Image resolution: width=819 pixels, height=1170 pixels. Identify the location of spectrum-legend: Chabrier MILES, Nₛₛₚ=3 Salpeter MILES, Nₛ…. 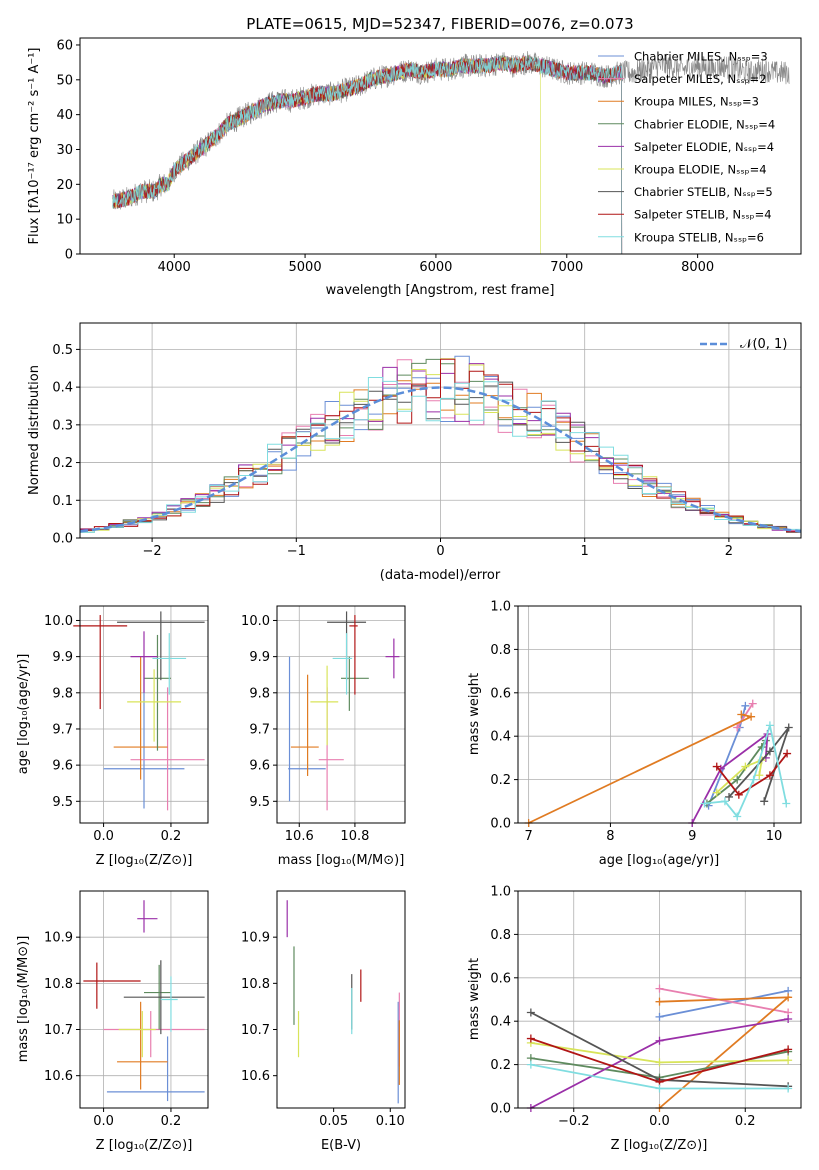
(686, 147).